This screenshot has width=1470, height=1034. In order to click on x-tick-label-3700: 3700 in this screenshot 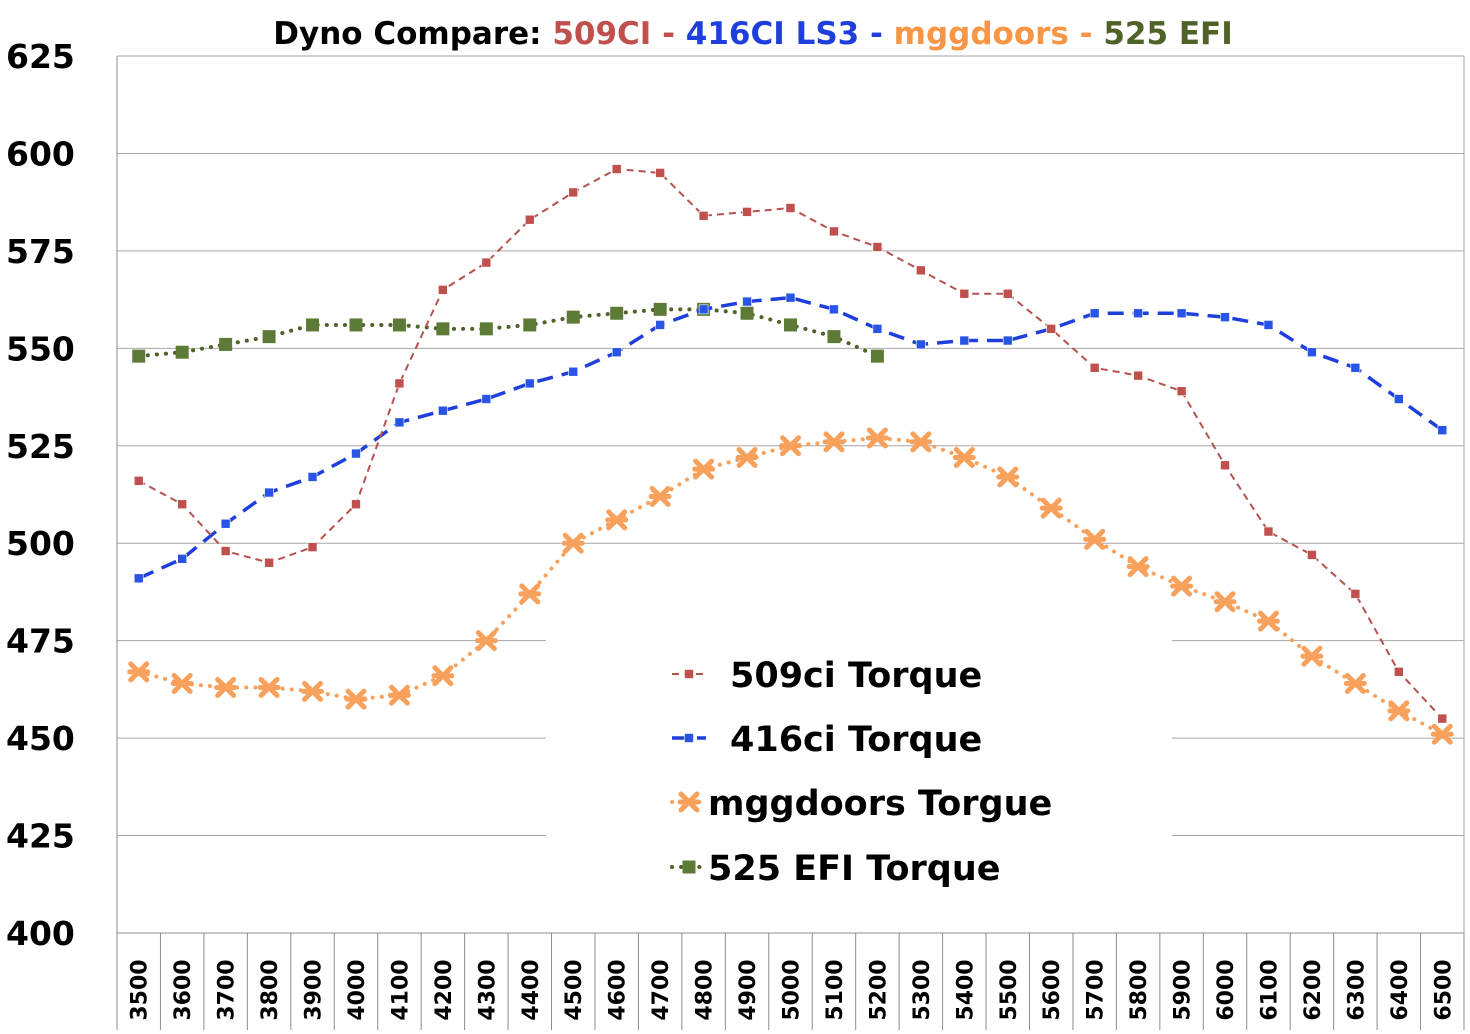, I will do `click(227, 989)`.